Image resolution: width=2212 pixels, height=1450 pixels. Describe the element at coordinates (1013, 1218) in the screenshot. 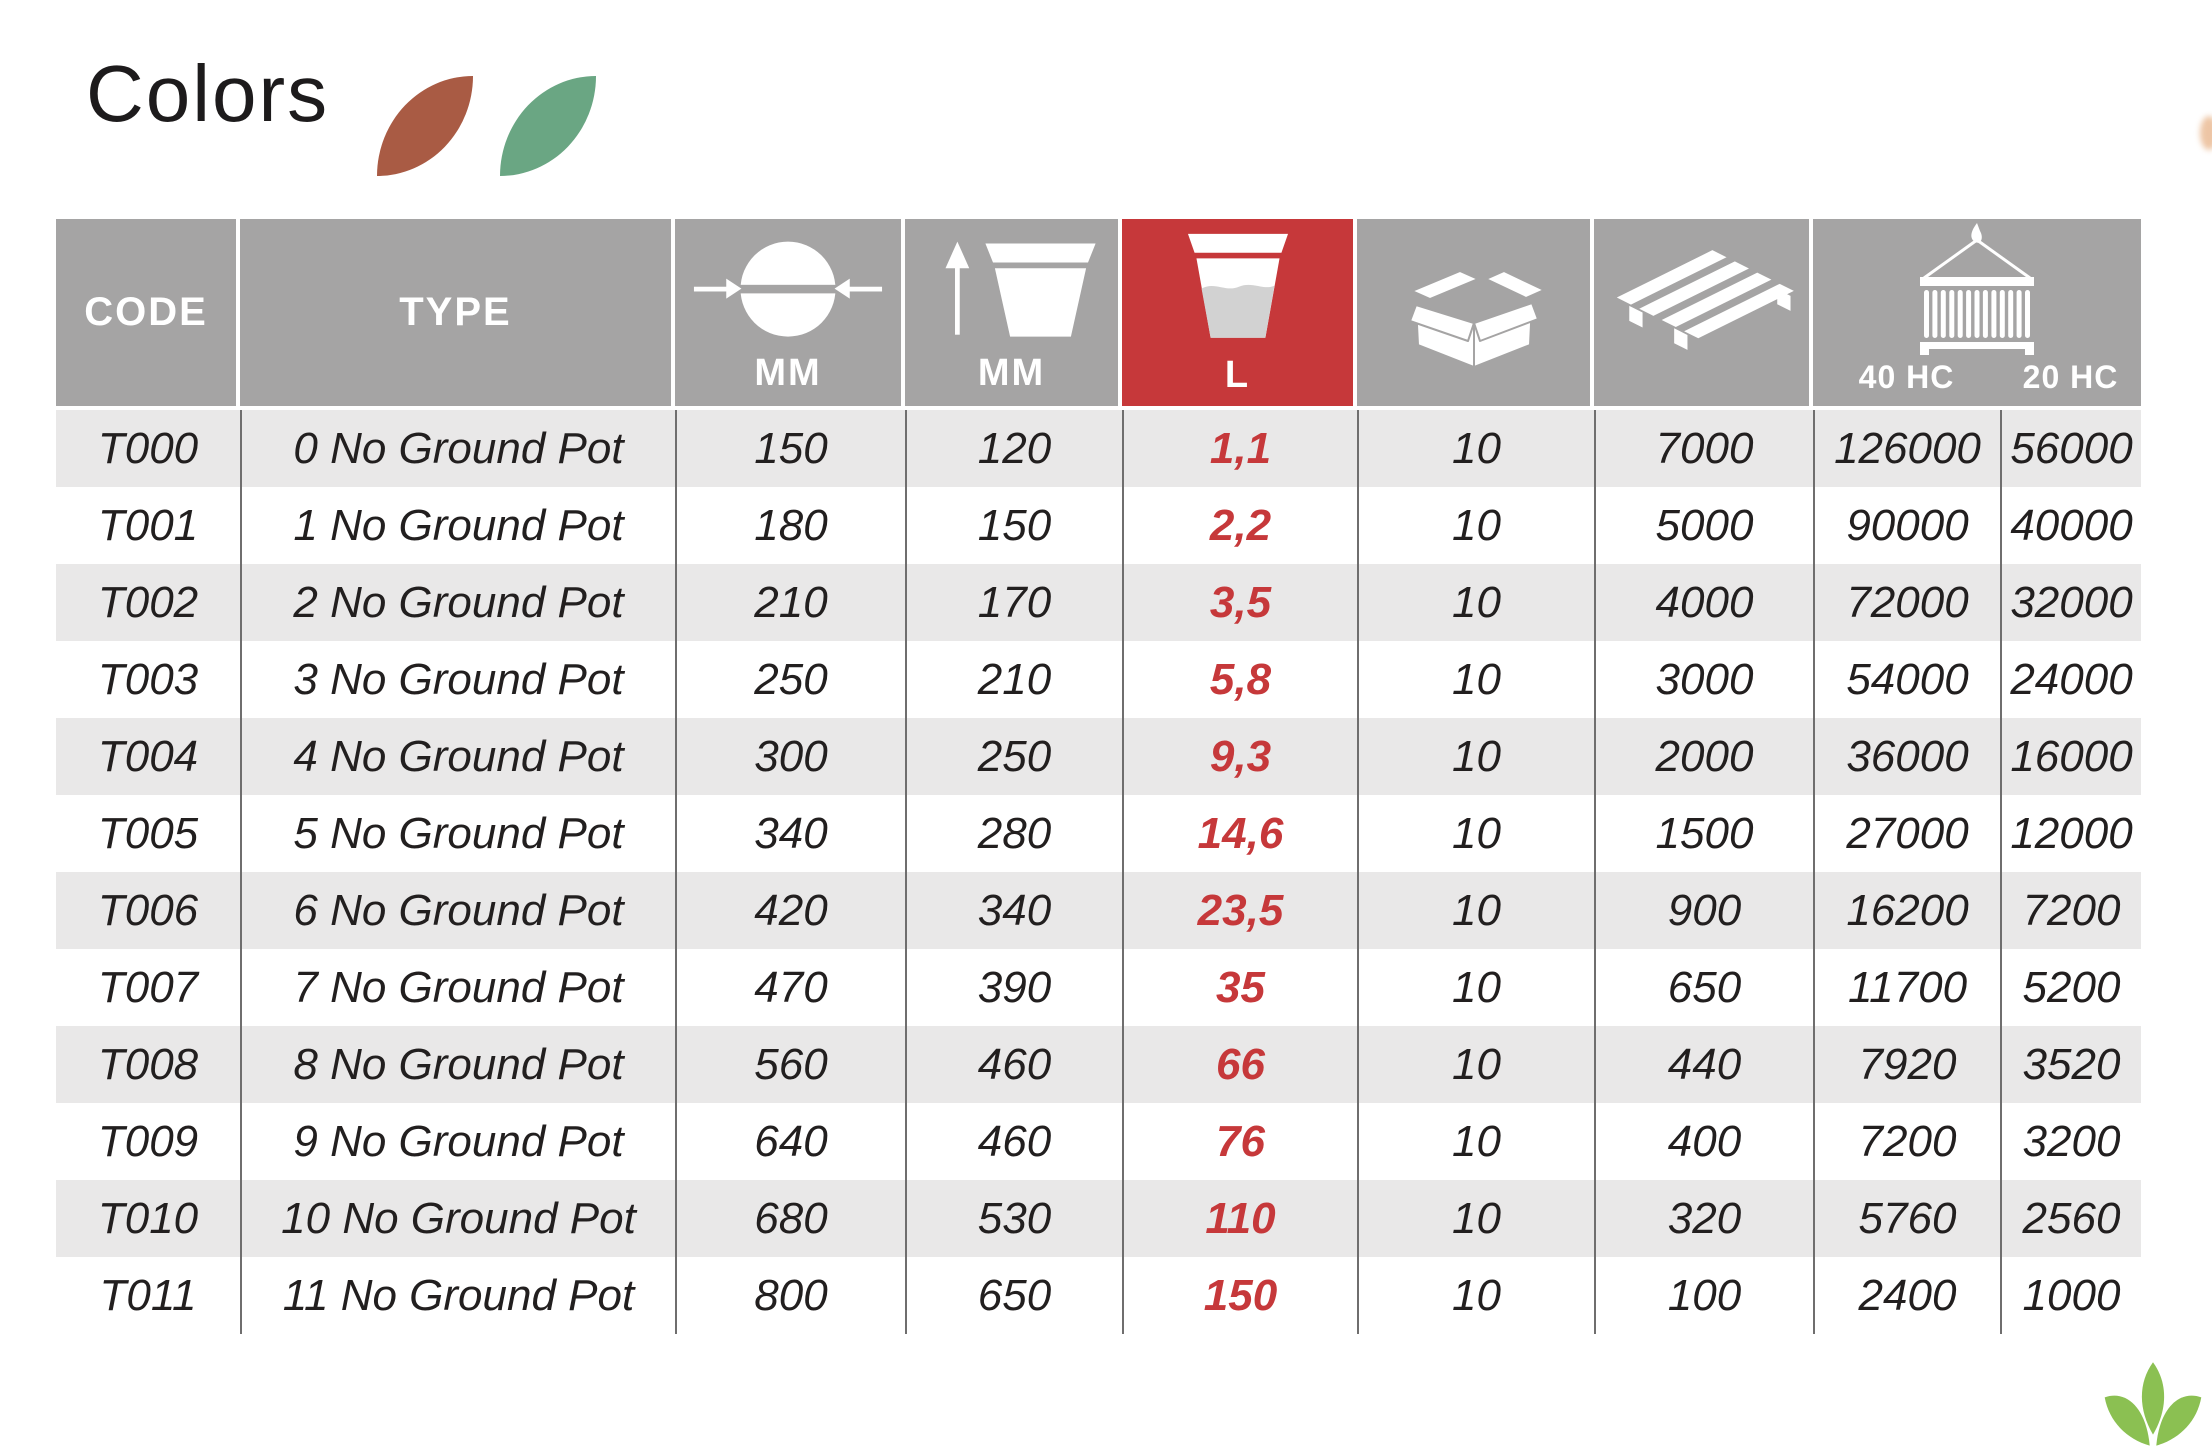

I see `cell-height-mm: 530` at that location.